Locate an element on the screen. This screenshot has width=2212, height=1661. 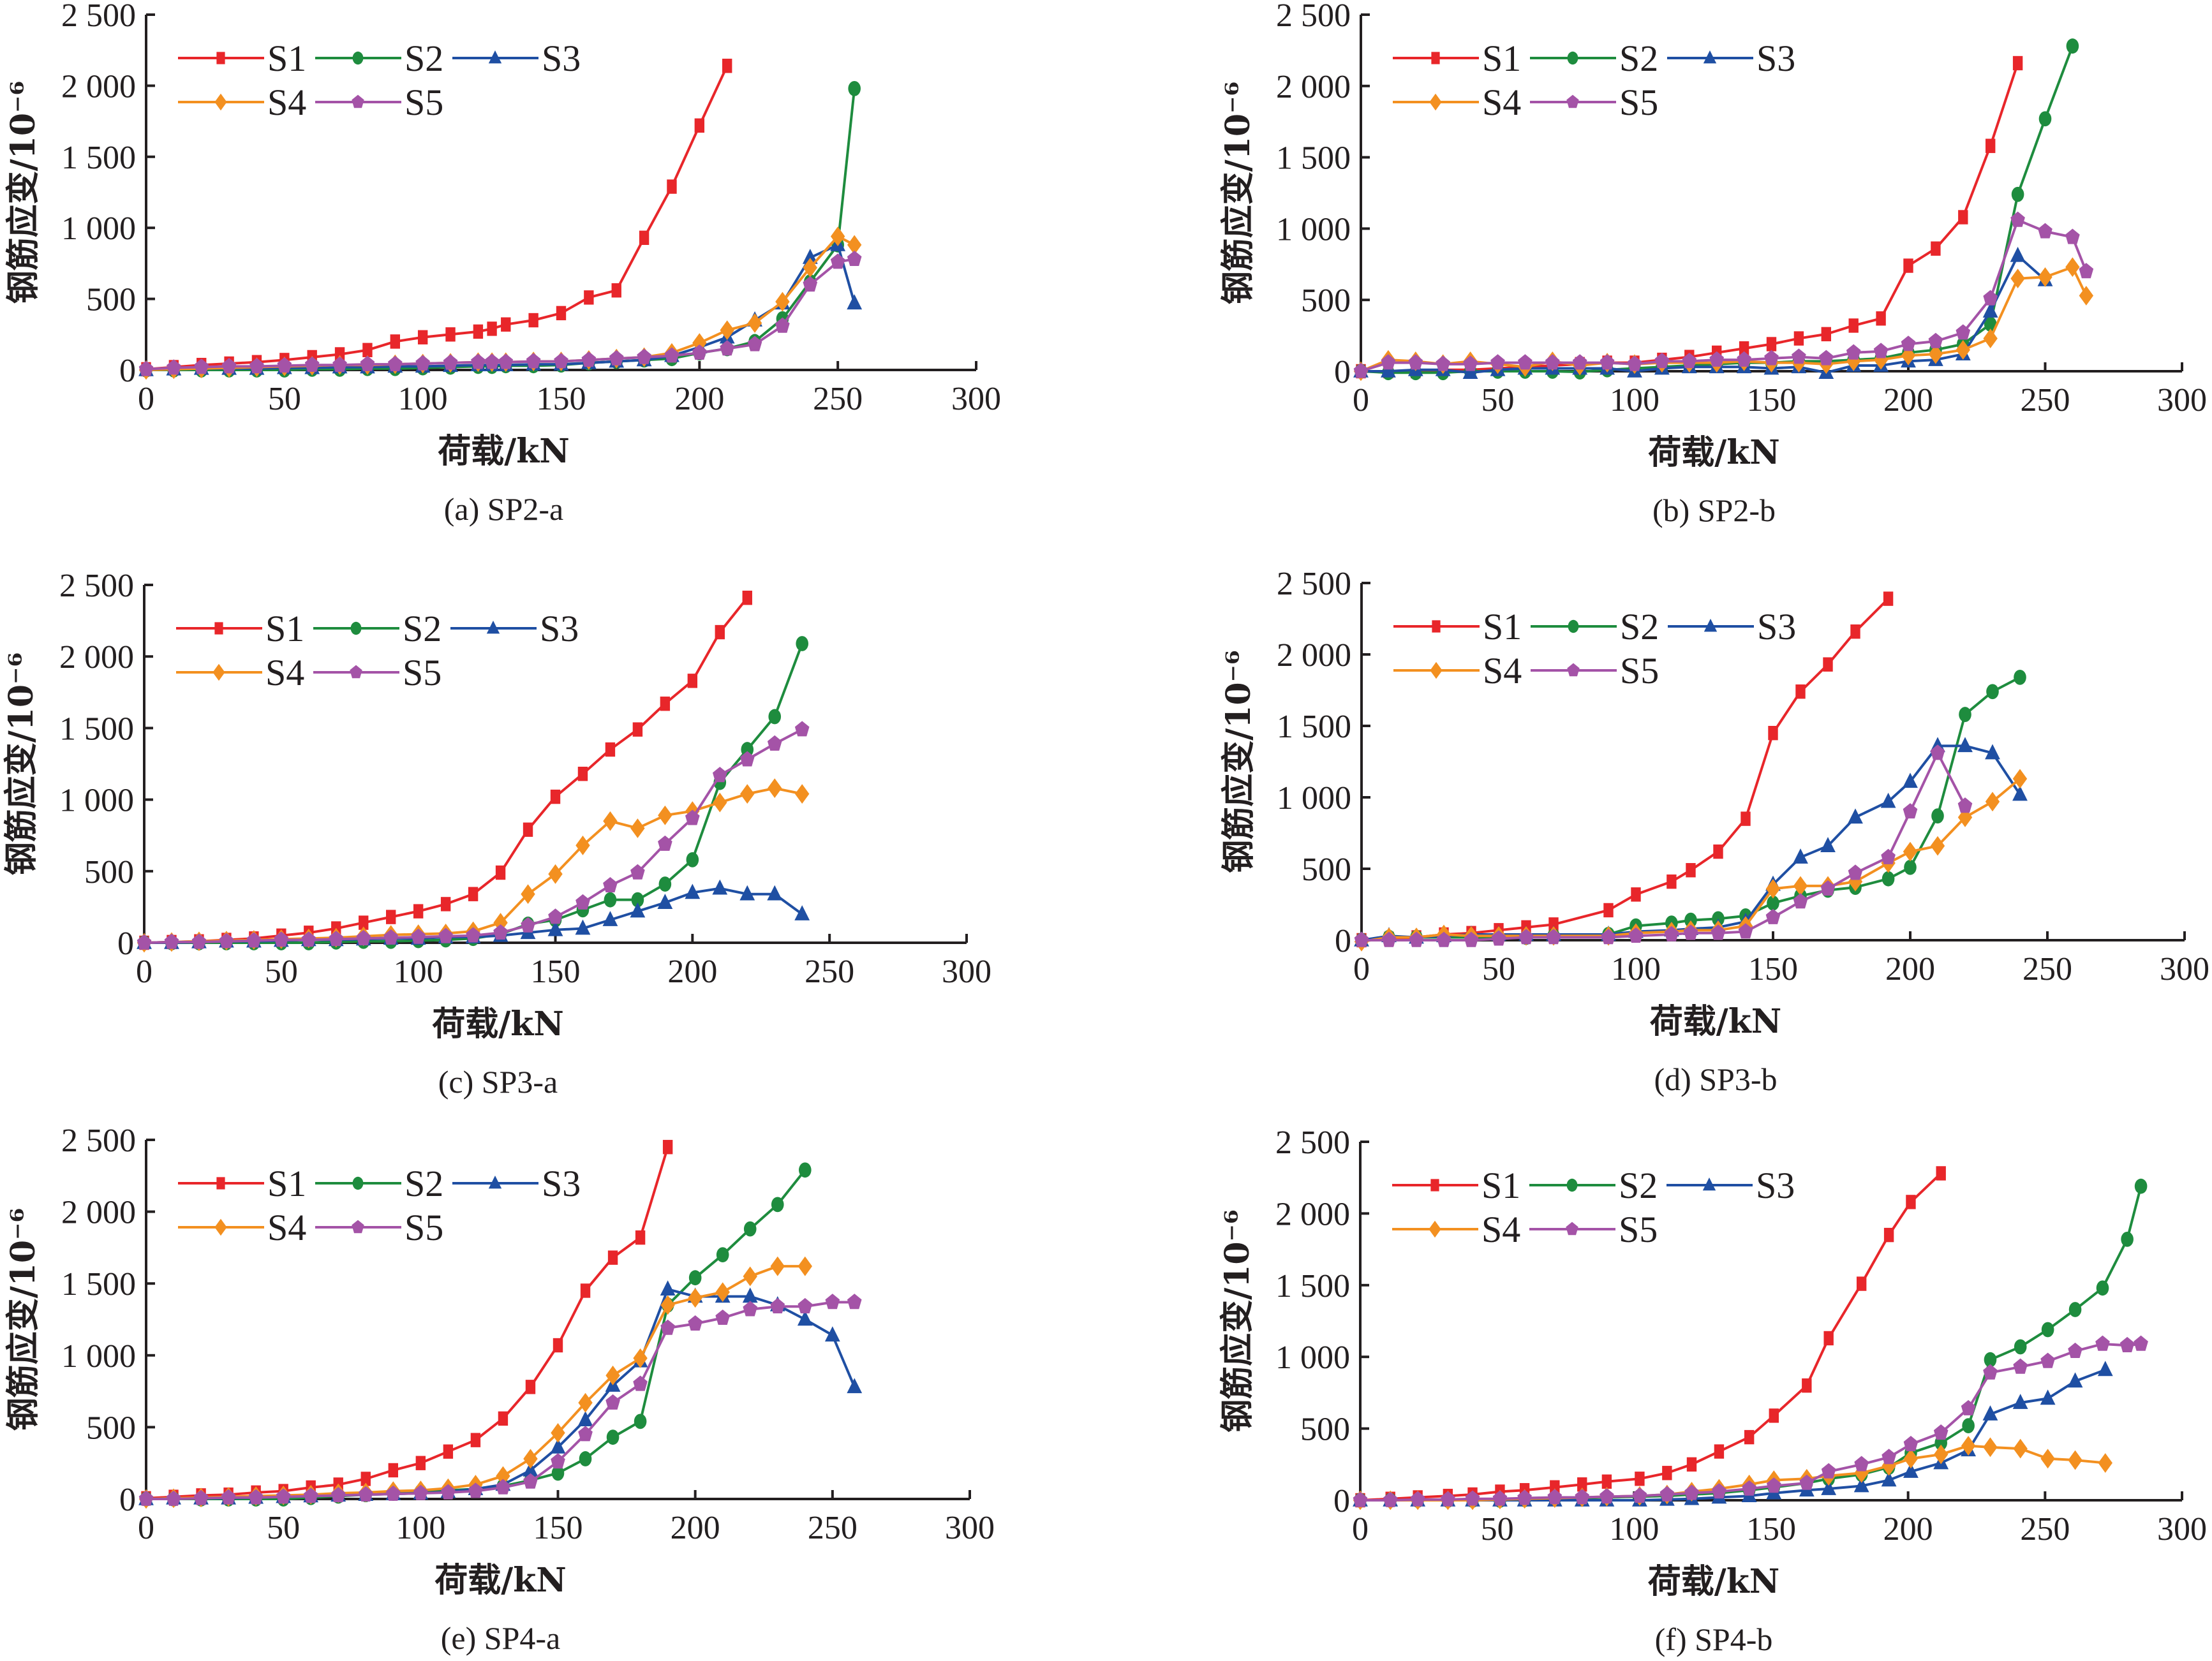
chart-caption: (e) SP4-a is located at coordinates (501, 1638).